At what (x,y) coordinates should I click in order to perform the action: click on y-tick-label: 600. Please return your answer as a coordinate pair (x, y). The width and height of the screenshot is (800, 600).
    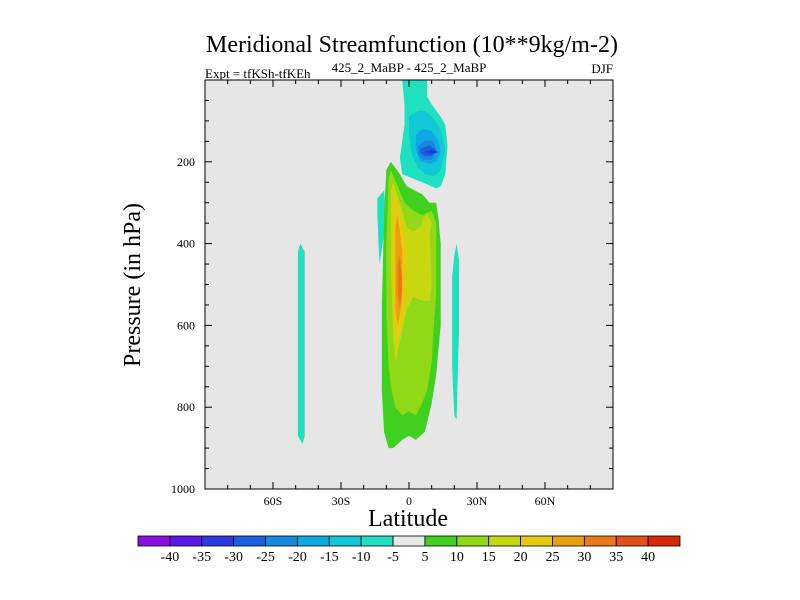
    Looking at the image, I should click on (186, 325).